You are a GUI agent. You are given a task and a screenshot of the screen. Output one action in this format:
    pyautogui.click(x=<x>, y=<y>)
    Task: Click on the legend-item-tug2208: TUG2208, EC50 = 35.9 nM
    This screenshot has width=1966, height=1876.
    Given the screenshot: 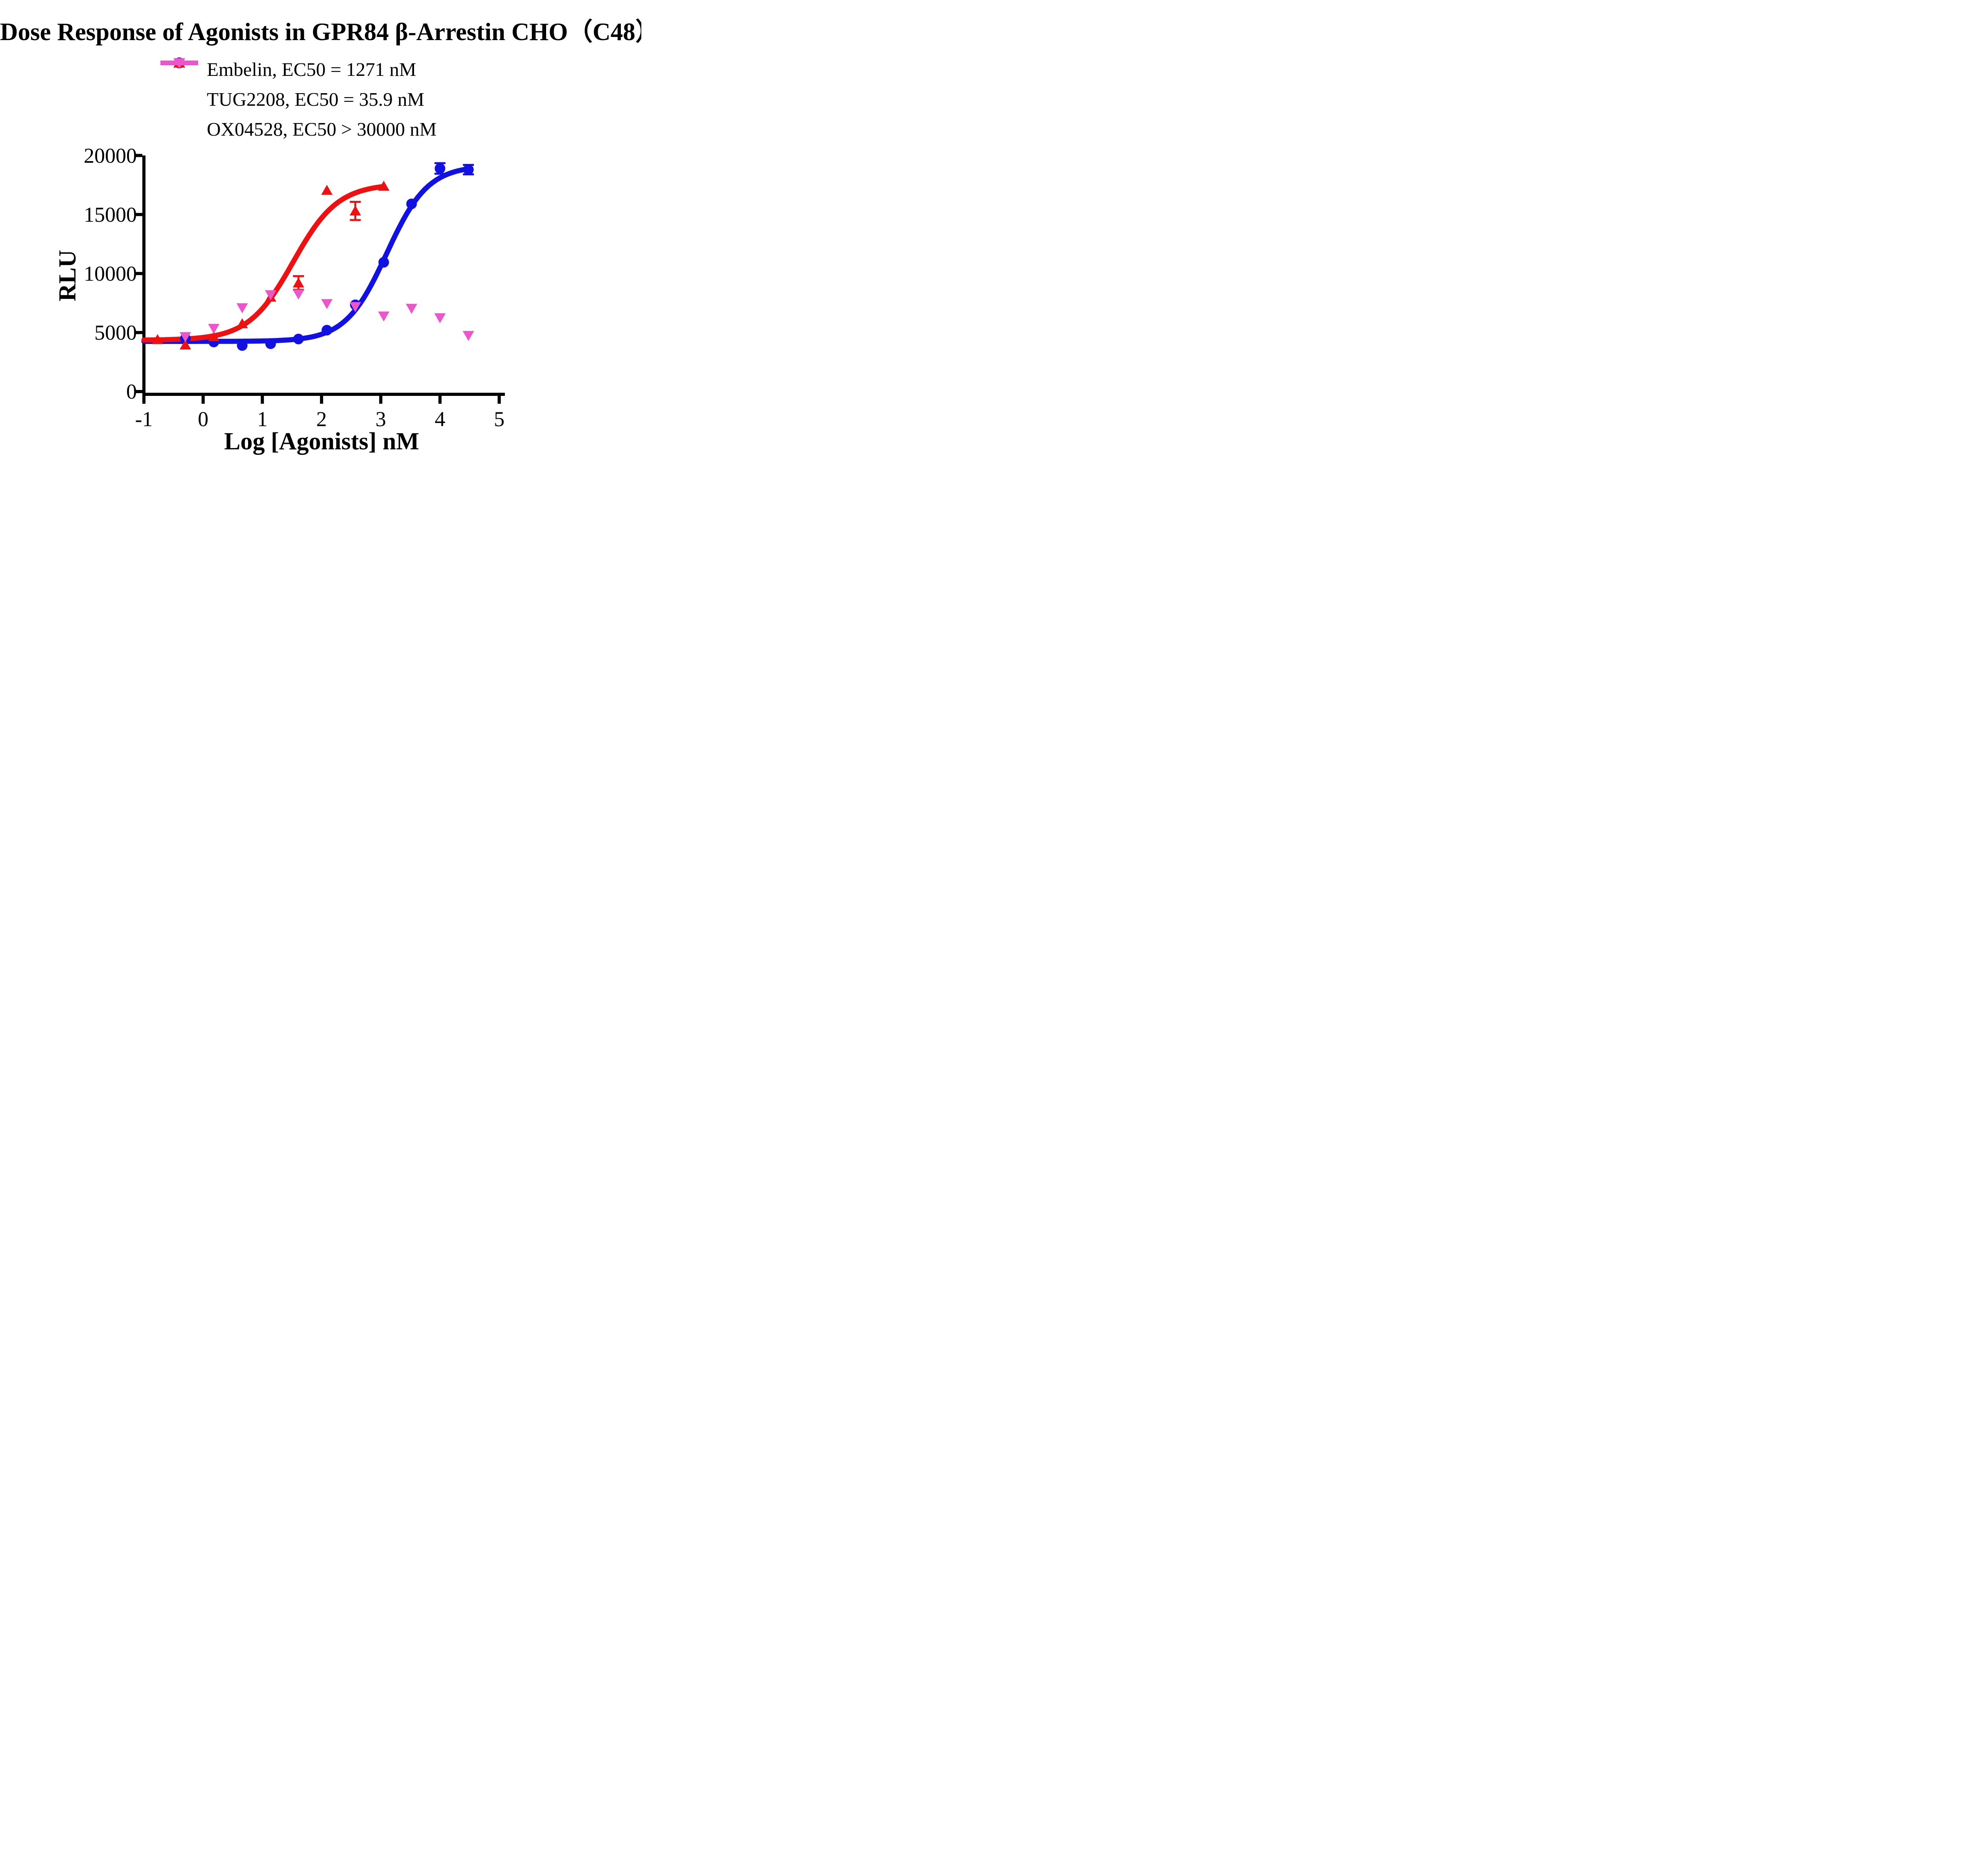 What is the action you would take?
    pyautogui.click(x=298, y=85)
    